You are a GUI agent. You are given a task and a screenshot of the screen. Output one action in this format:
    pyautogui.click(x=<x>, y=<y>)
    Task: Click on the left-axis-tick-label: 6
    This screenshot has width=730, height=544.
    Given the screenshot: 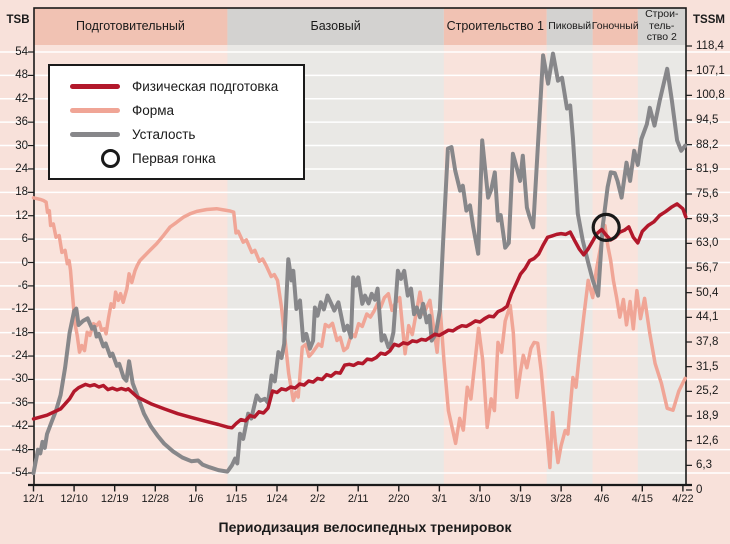 What is the action you would take?
    pyautogui.click(x=24, y=239)
    